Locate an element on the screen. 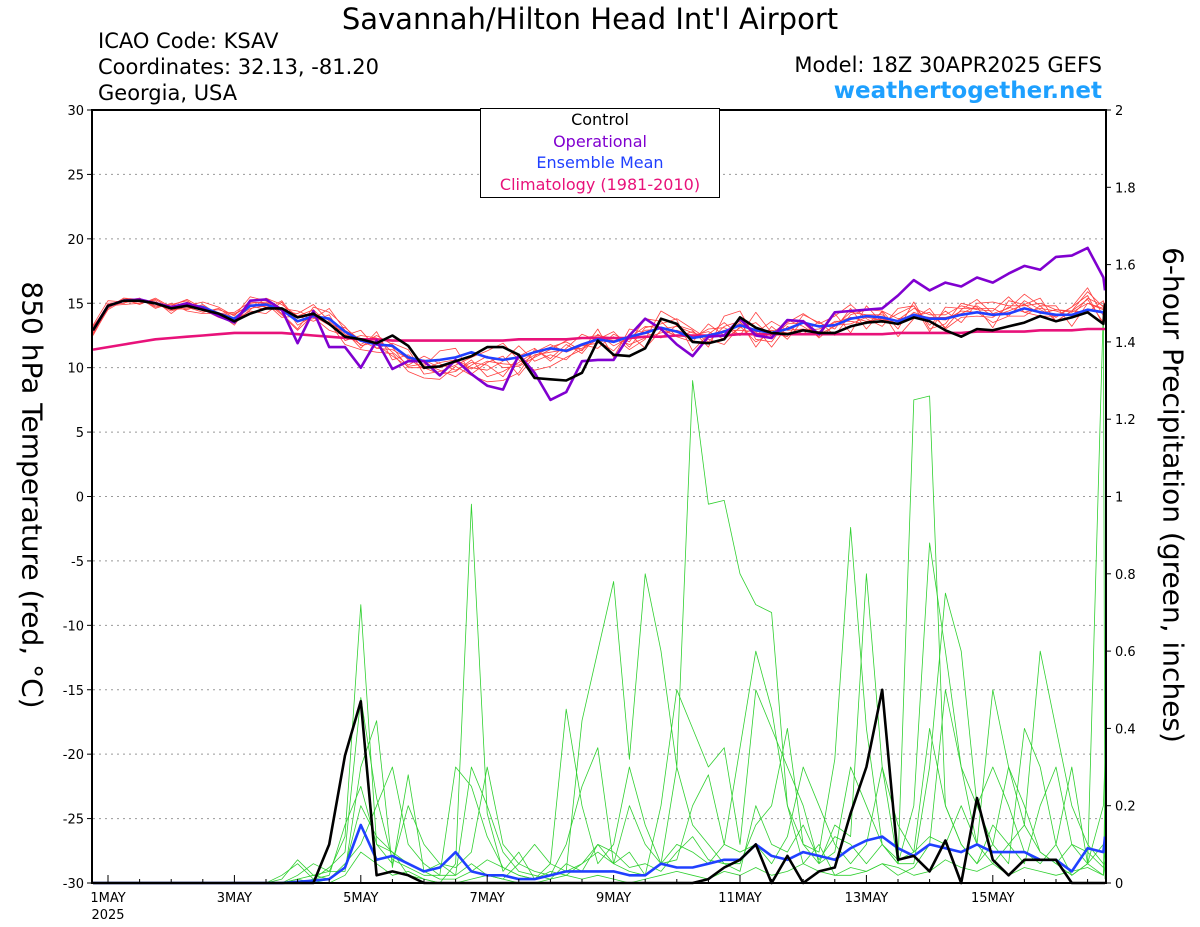  x-tick-label: 5MAY is located at coordinates (360, 898).